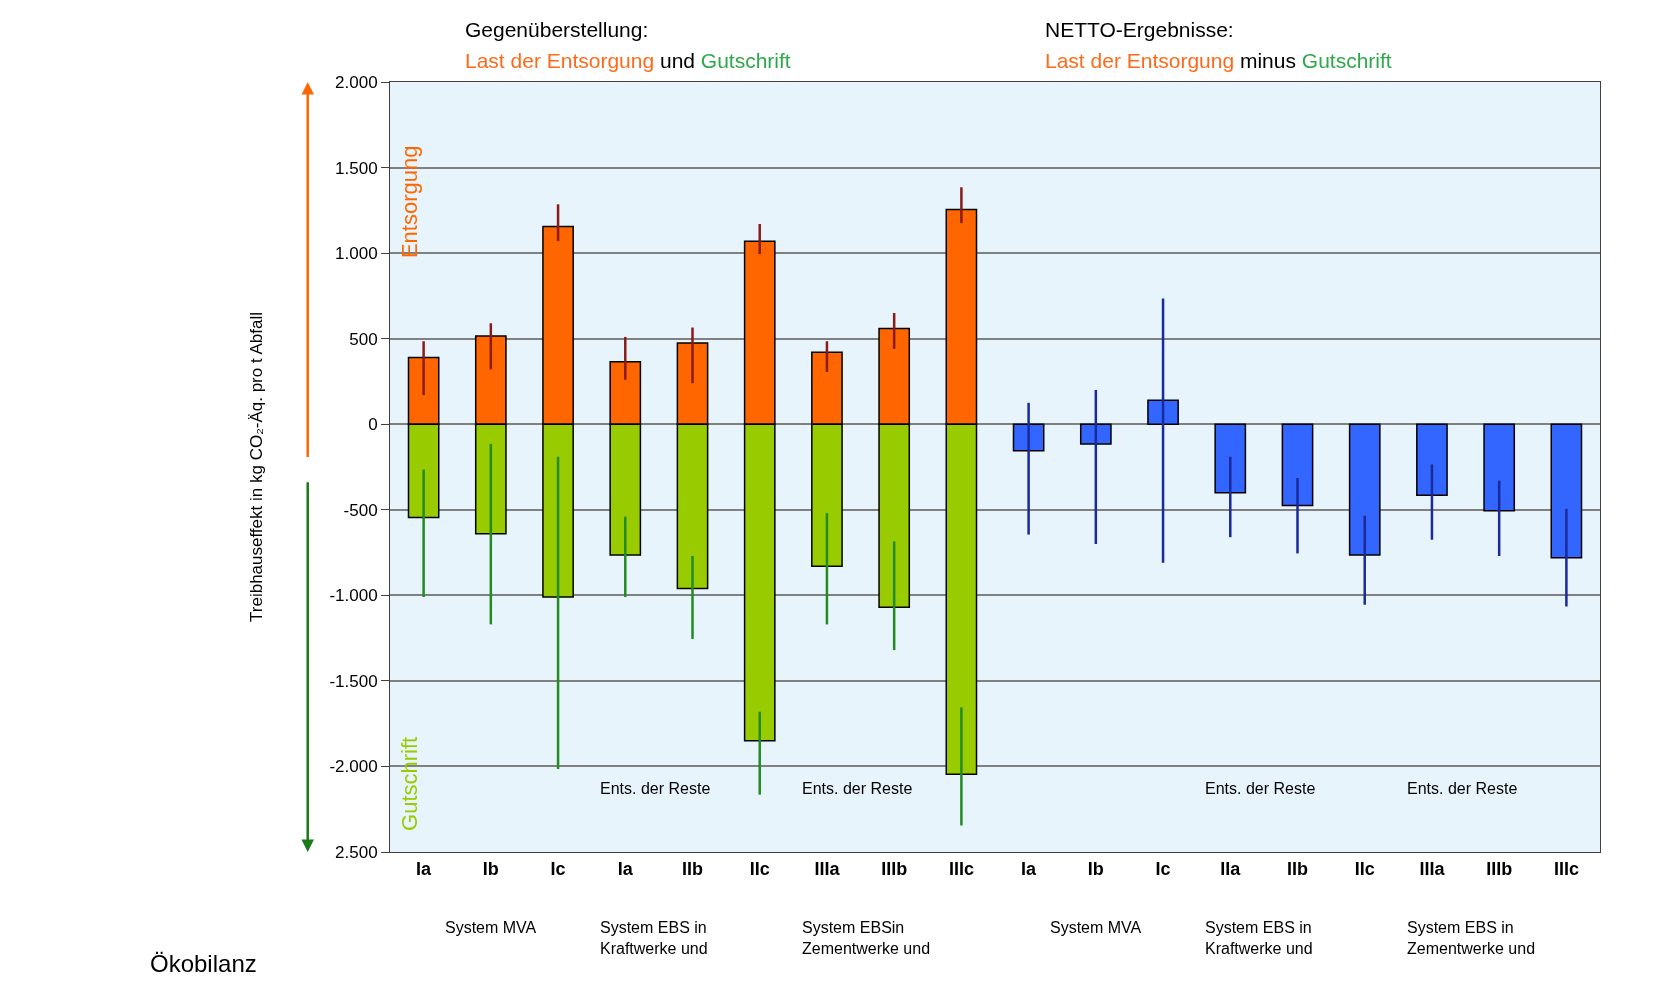  Describe the element at coordinates (356, 82) in the screenshot. I see `y-tick-label: 2.000` at that location.